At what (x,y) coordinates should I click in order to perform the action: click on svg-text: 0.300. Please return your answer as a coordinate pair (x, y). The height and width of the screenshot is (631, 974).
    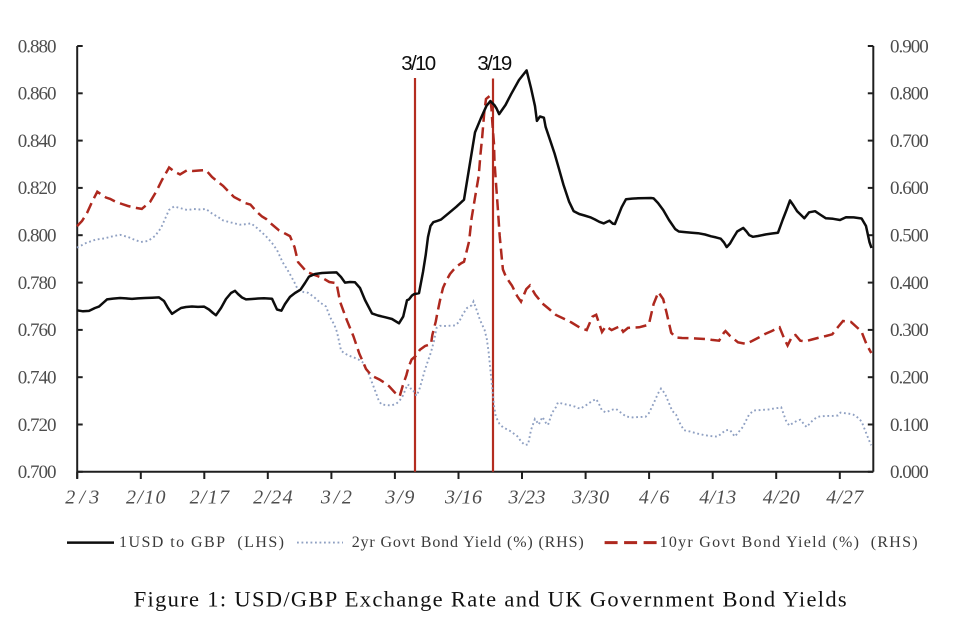
    Looking at the image, I should click on (909, 330).